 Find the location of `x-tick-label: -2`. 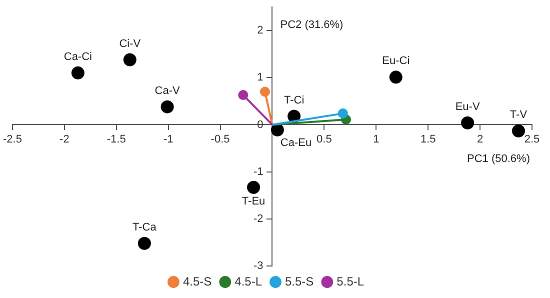

x-tick-label: -2 is located at coordinates (65, 139).